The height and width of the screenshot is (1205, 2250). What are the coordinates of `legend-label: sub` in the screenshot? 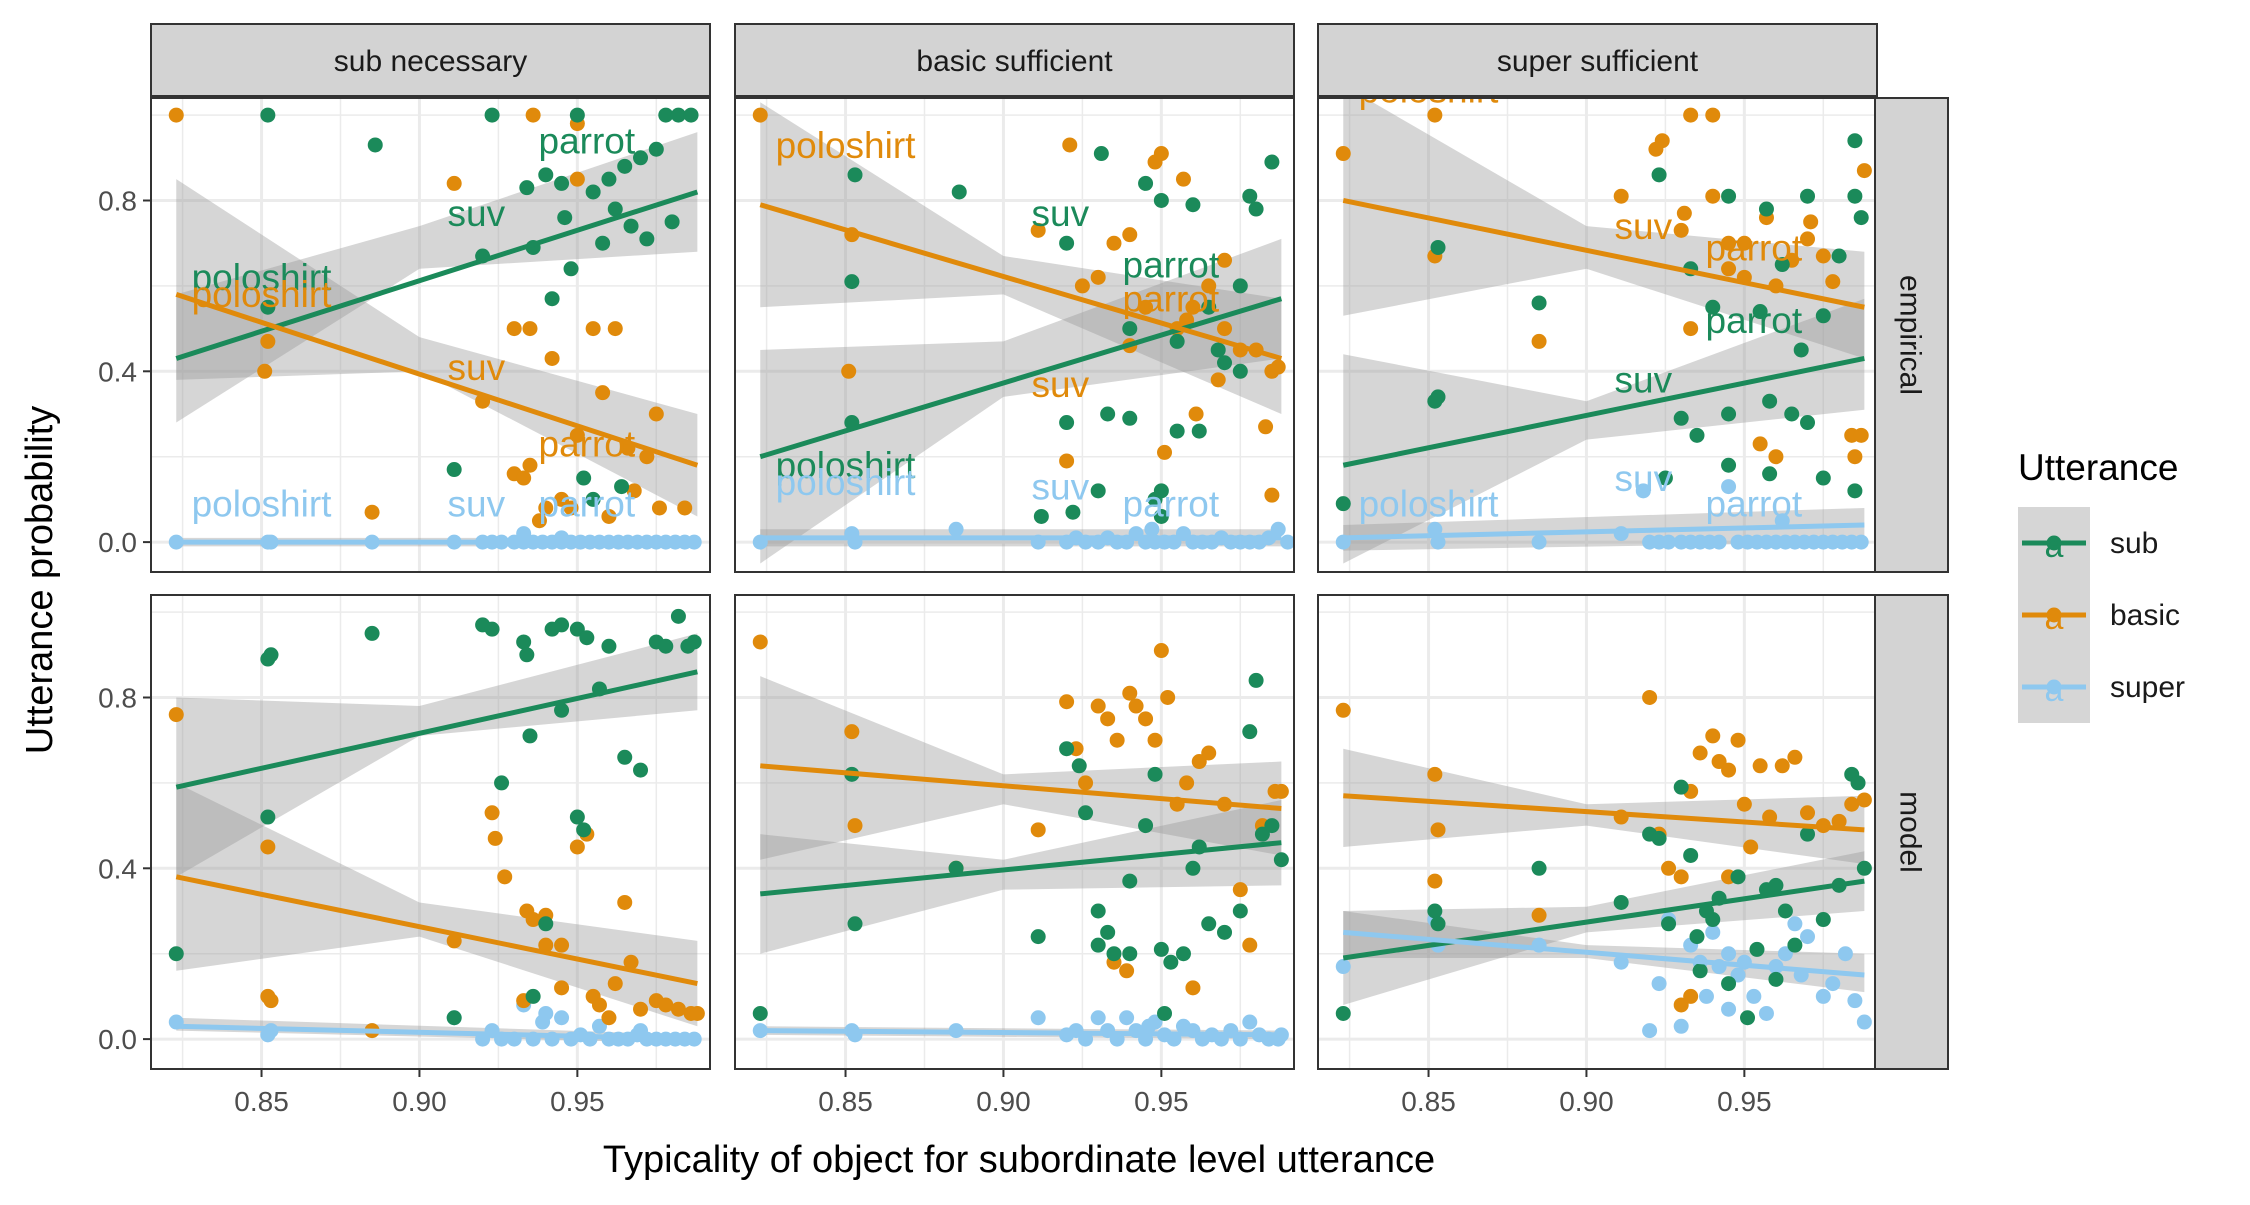 It's located at (2134, 543).